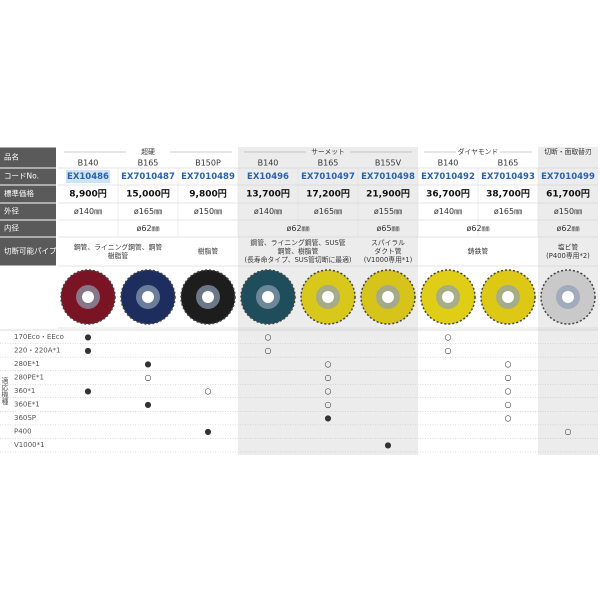 This screenshot has width=600, height=600. Describe the element at coordinates (268, 177) in the screenshot. I see `product-code: EX10496` at that location.